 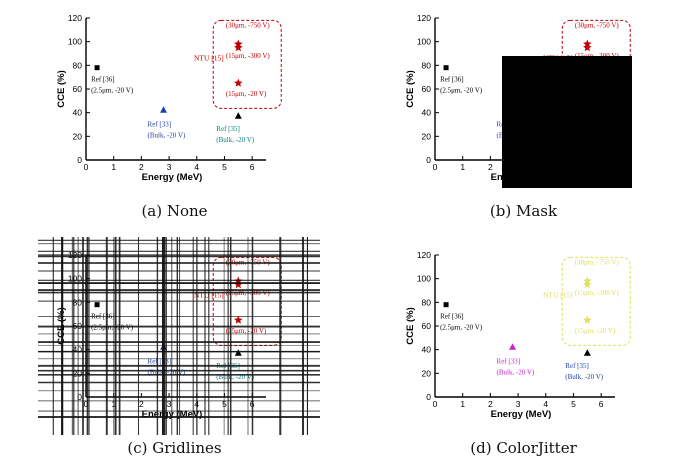 What do you see at coordinates (427, 326) in the screenshot?
I see `y-tick-label: 60` at bounding box center [427, 326].